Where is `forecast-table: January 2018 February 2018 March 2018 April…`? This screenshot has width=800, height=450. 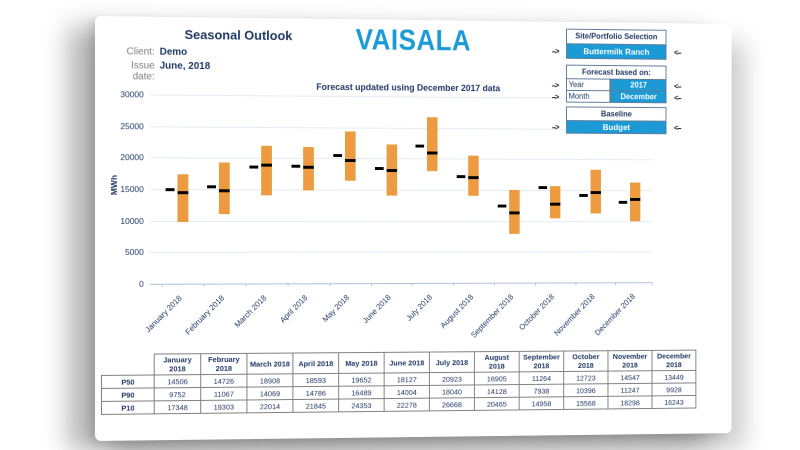
forecast-table: January 2018 February 2018 March 2018 April… is located at coordinates (398, 382).